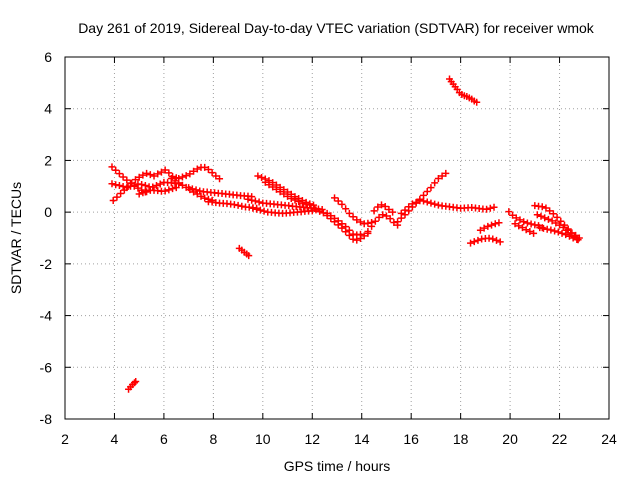  Describe the element at coordinates (48, 109) in the screenshot. I see `y-tick-label: 4` at that location.